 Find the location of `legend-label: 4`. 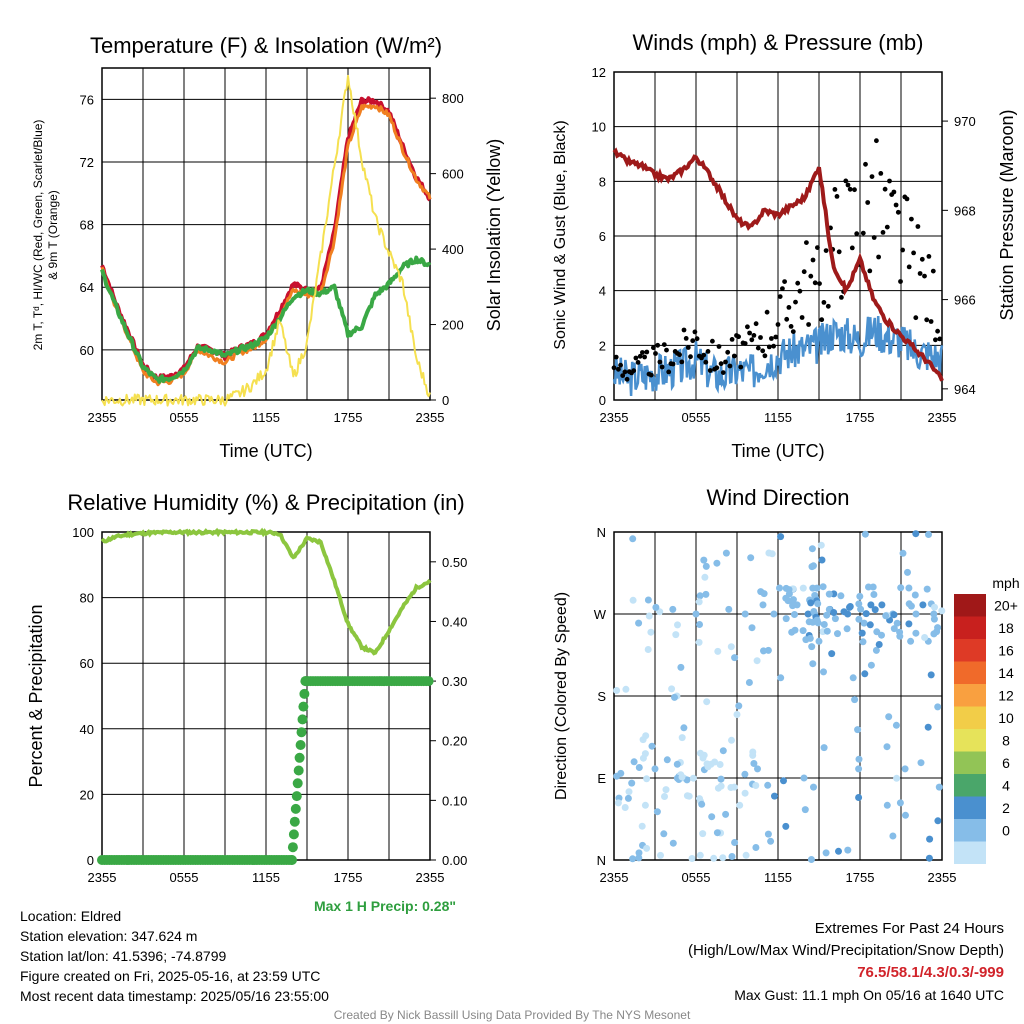

legend-label: 4 is located at coordinates (1006, 786).